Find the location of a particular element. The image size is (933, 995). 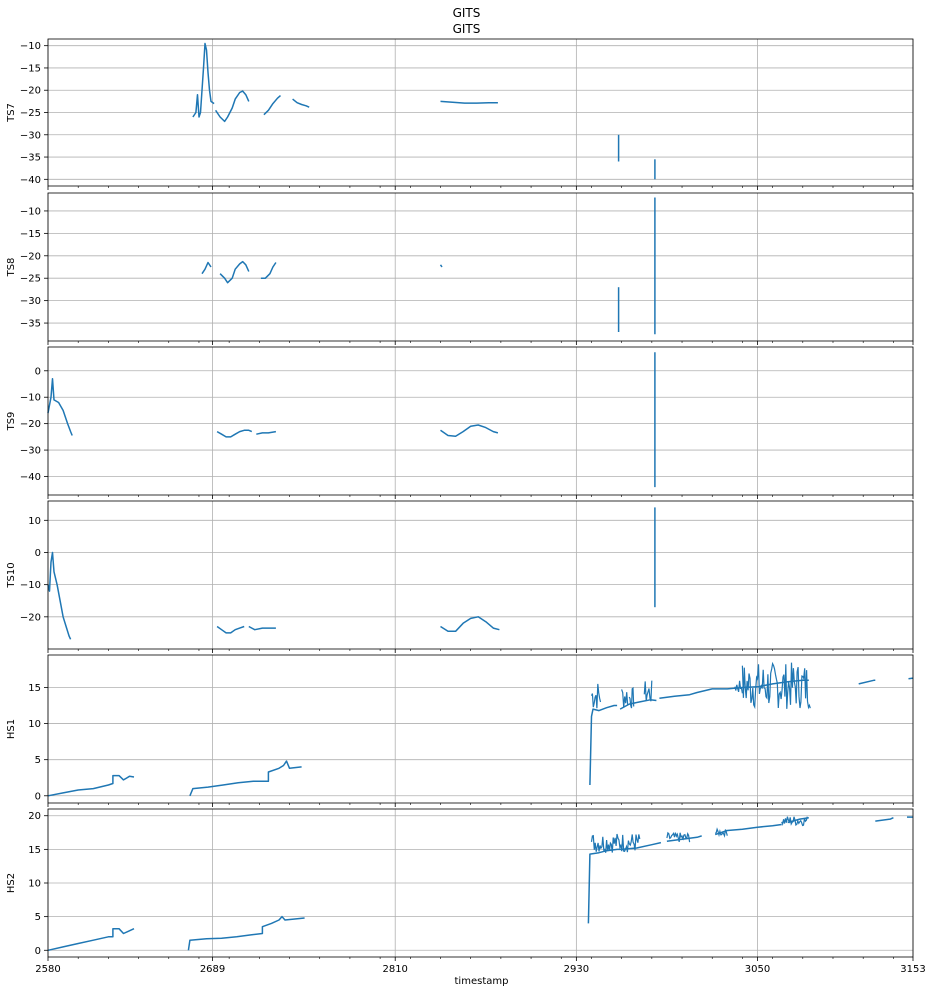

x-tick-label: 3050 is located at coordinates (757, 969).